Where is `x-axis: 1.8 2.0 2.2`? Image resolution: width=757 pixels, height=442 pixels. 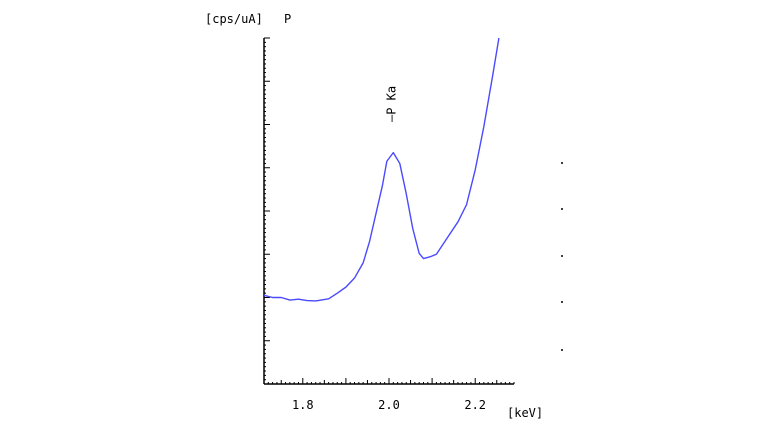 x-axis: 1.8 2.0 2.2 is located at coordinates (389, 395).